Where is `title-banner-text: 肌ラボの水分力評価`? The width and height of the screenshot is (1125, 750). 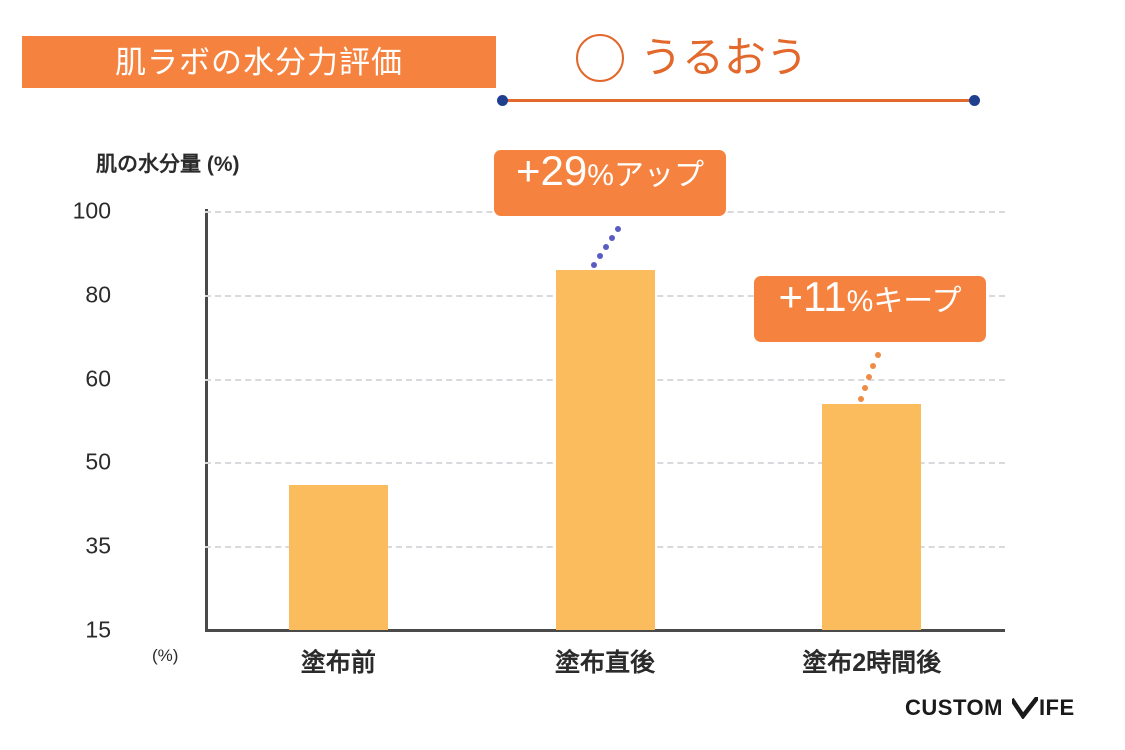 title-banner-text: 肌ラボの水分力評価 is located at coordinates (259, 62).